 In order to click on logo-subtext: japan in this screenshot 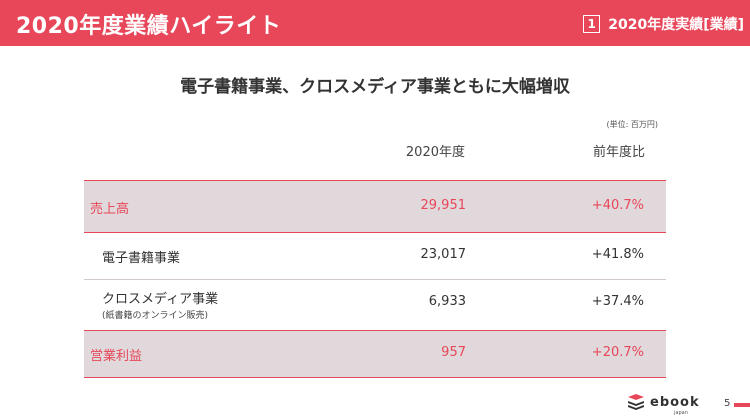, I will do `click(681, 413)`.